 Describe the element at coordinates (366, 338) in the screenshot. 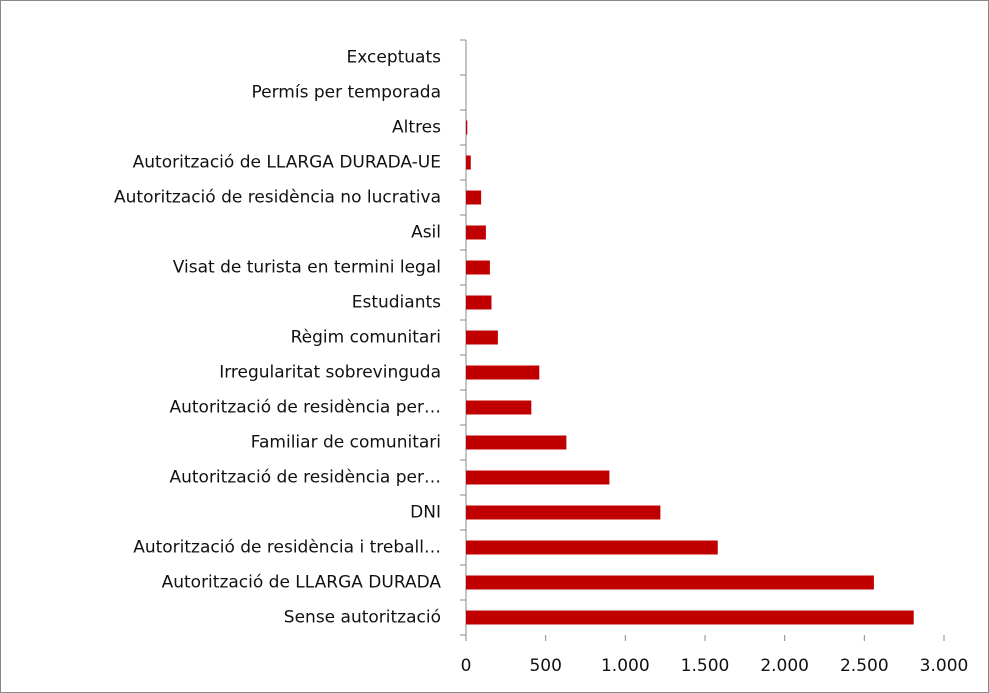

I see `y-tick-label: Règim comunitari` at that location.